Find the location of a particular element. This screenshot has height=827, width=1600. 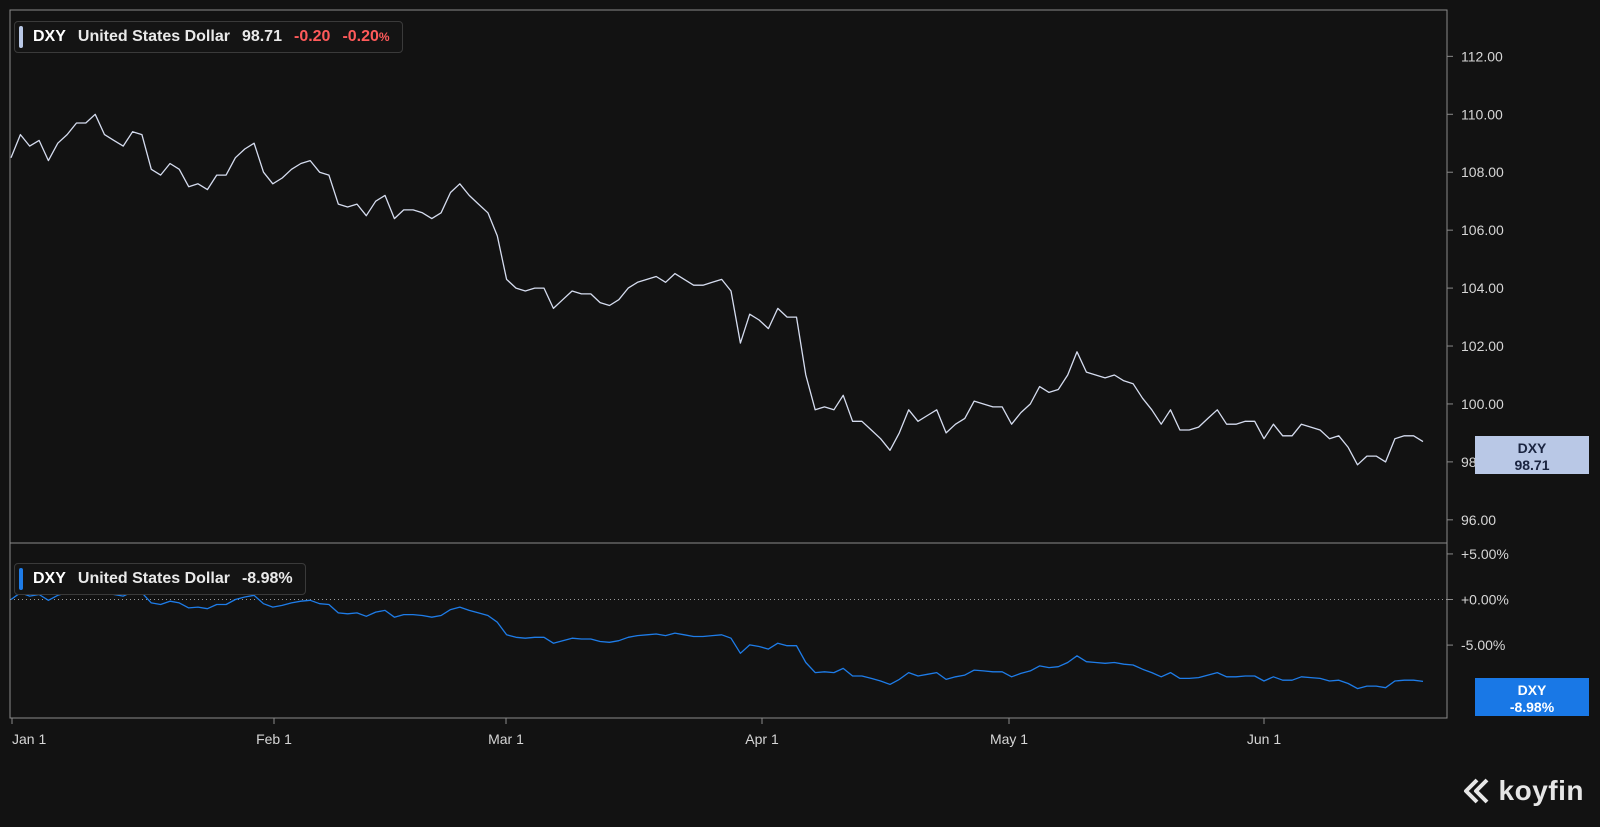

legend-performance: -8.98% is located at coordinates (267, 578).